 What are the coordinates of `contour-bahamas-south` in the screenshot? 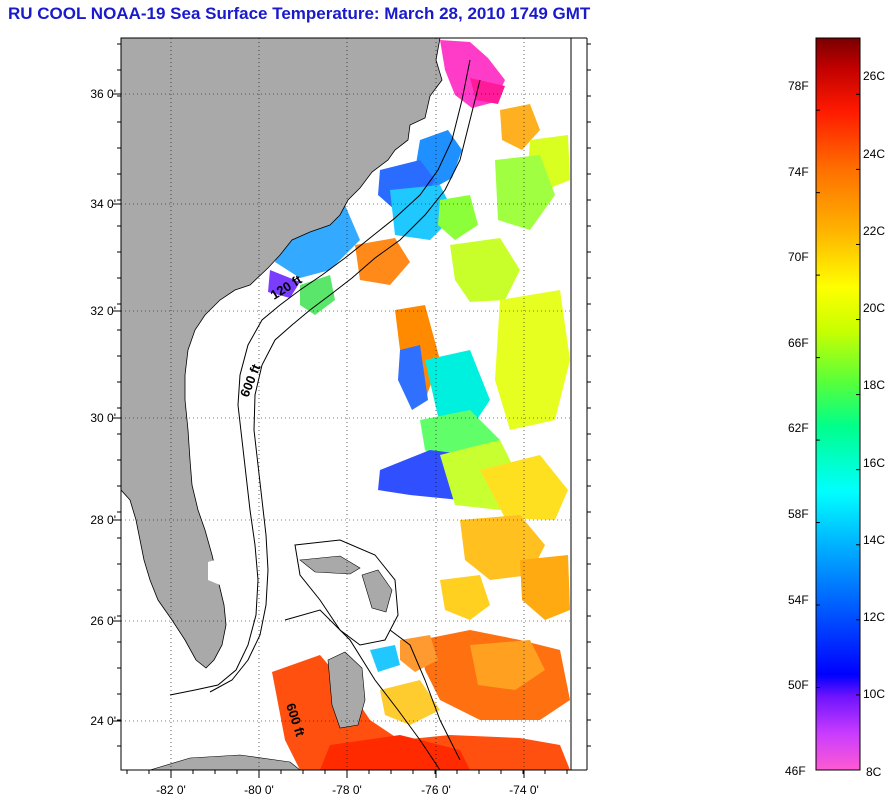 It's located at (362, 689).